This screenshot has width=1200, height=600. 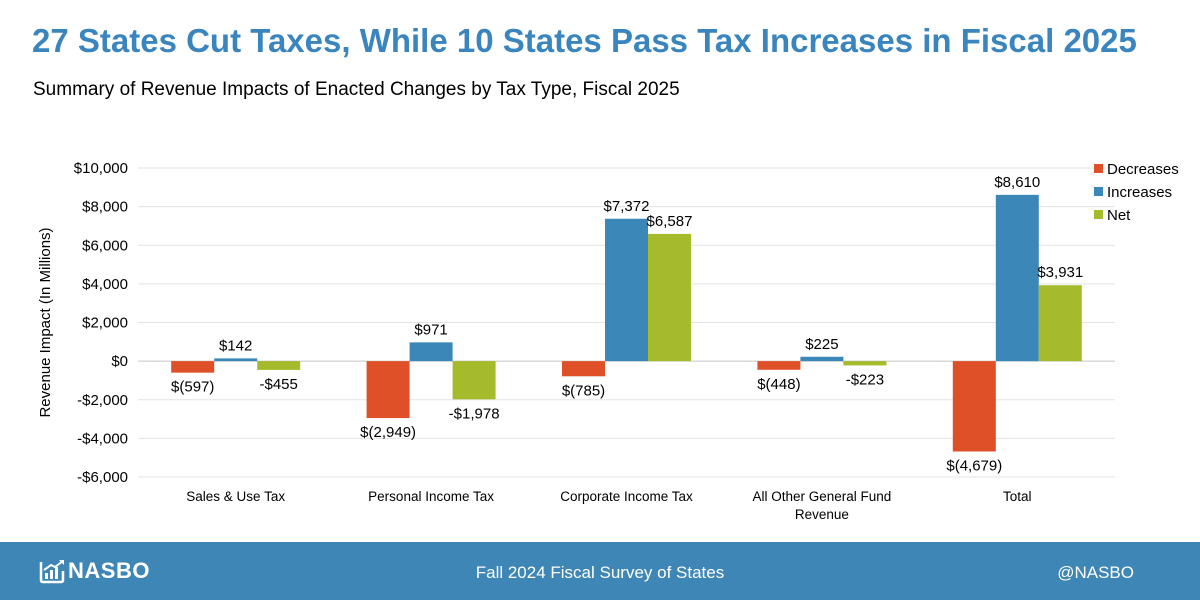 I want to click on data-label: $971, so click(x=430, y=329).